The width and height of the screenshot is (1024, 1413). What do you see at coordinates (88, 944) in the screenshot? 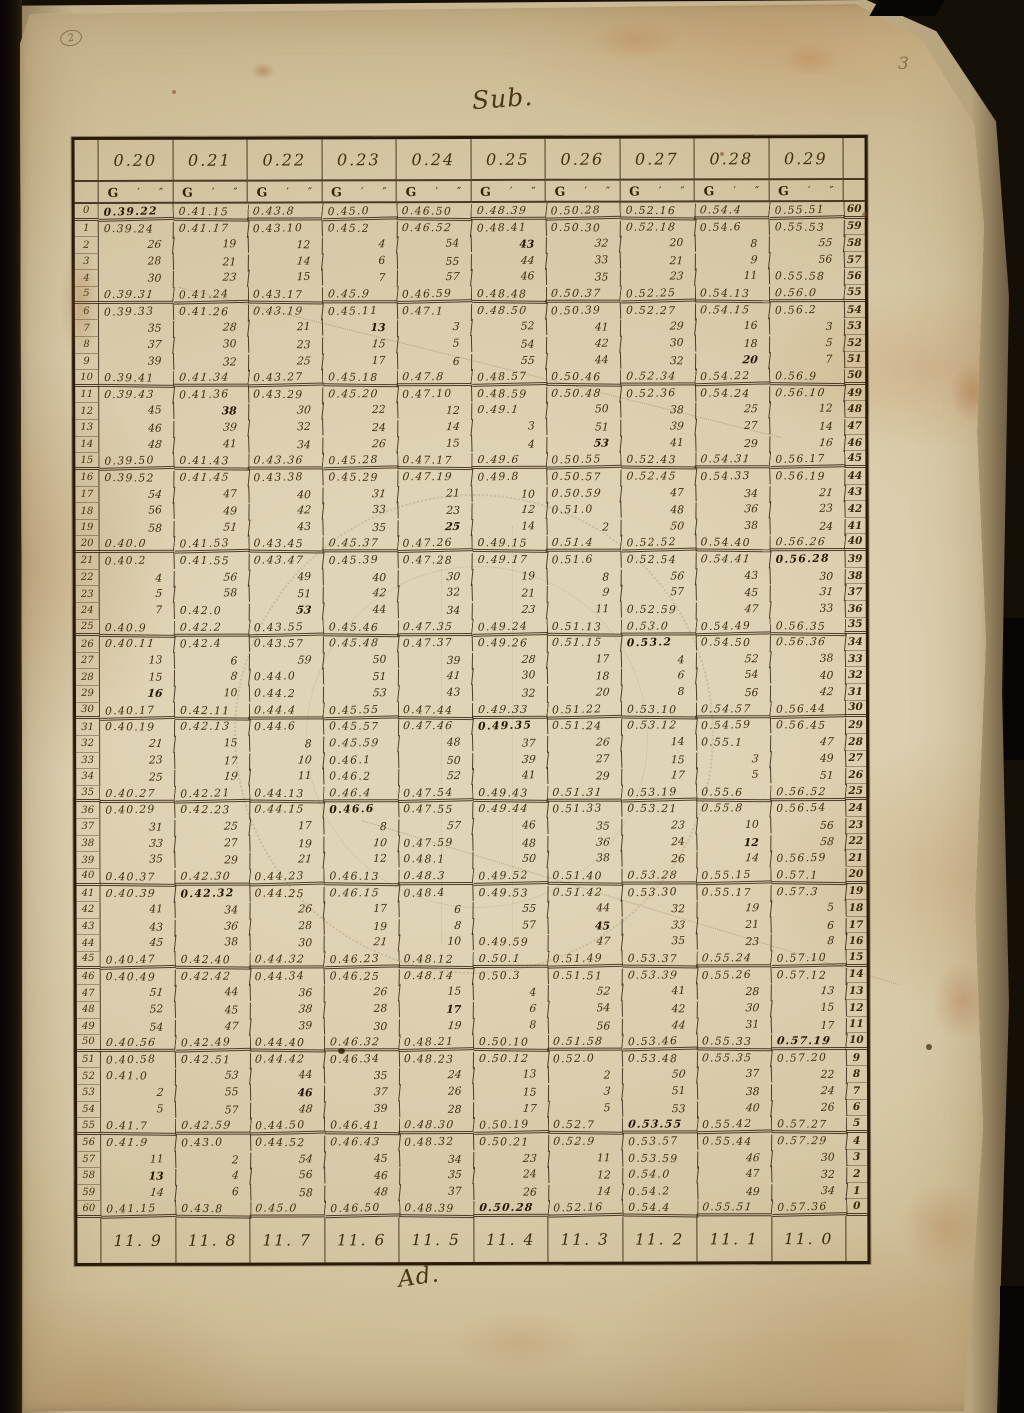
I see `row-number-left: 44` at bounding box center [88, 944].